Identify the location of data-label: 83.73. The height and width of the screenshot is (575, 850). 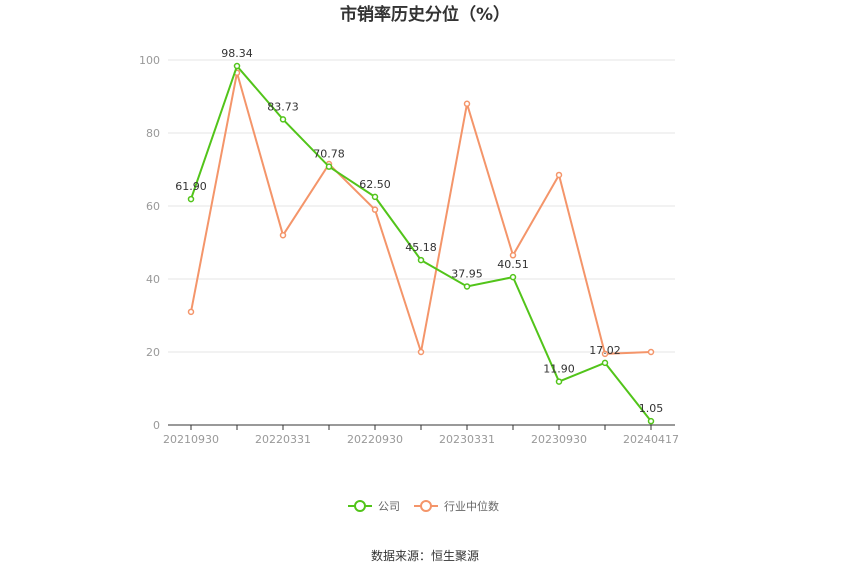
(283, 106).